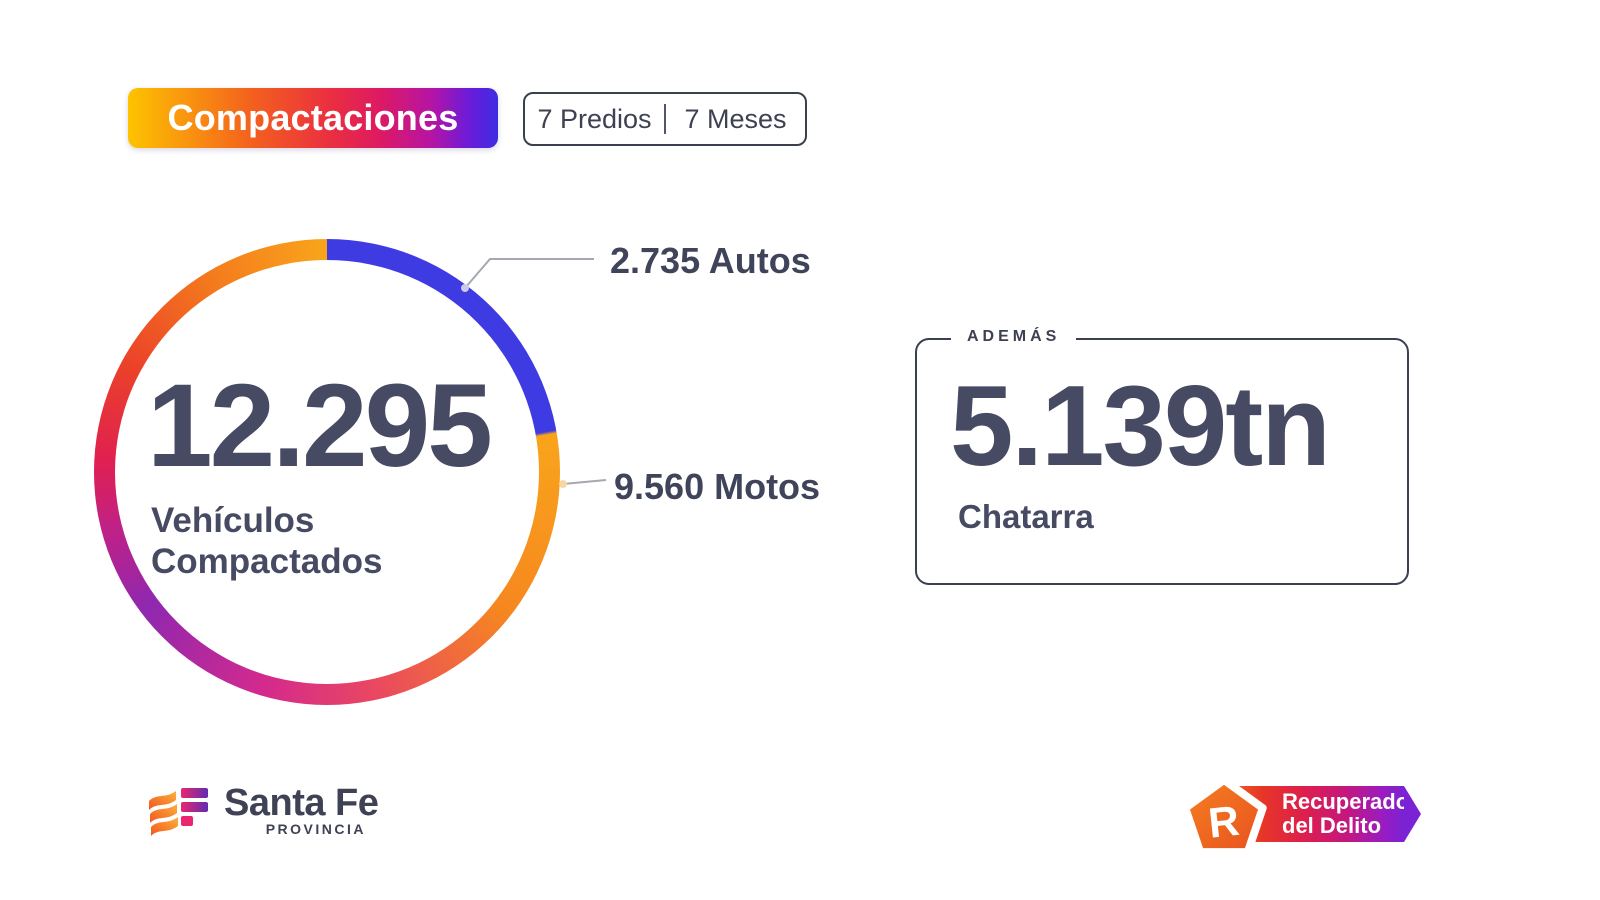 The height and width of the screenshot is (900, 1600). I want to click on motos-leader-line, so click(584, 482).